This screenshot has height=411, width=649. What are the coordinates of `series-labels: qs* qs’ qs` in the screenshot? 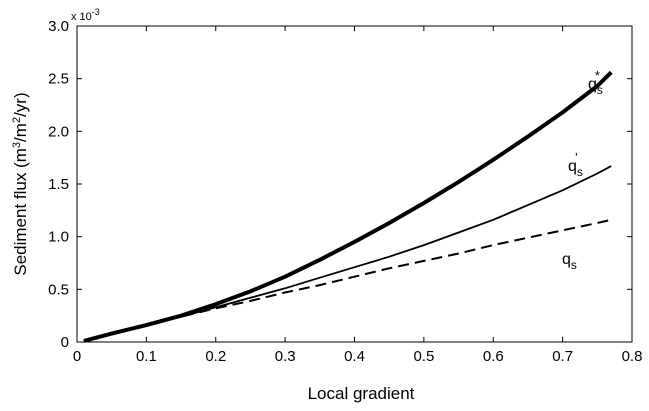 It's located at (582, 170).